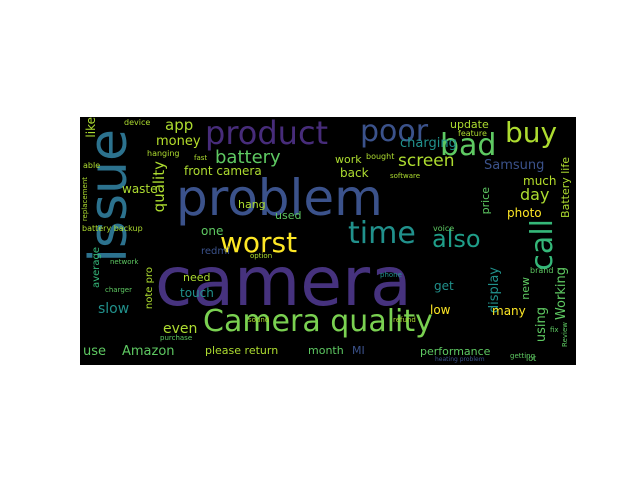 The height and width of the screenshot is (480, 640). Describe the element at coordinates (197, 277) in the screenshot. I see `word-need: need` at that location.